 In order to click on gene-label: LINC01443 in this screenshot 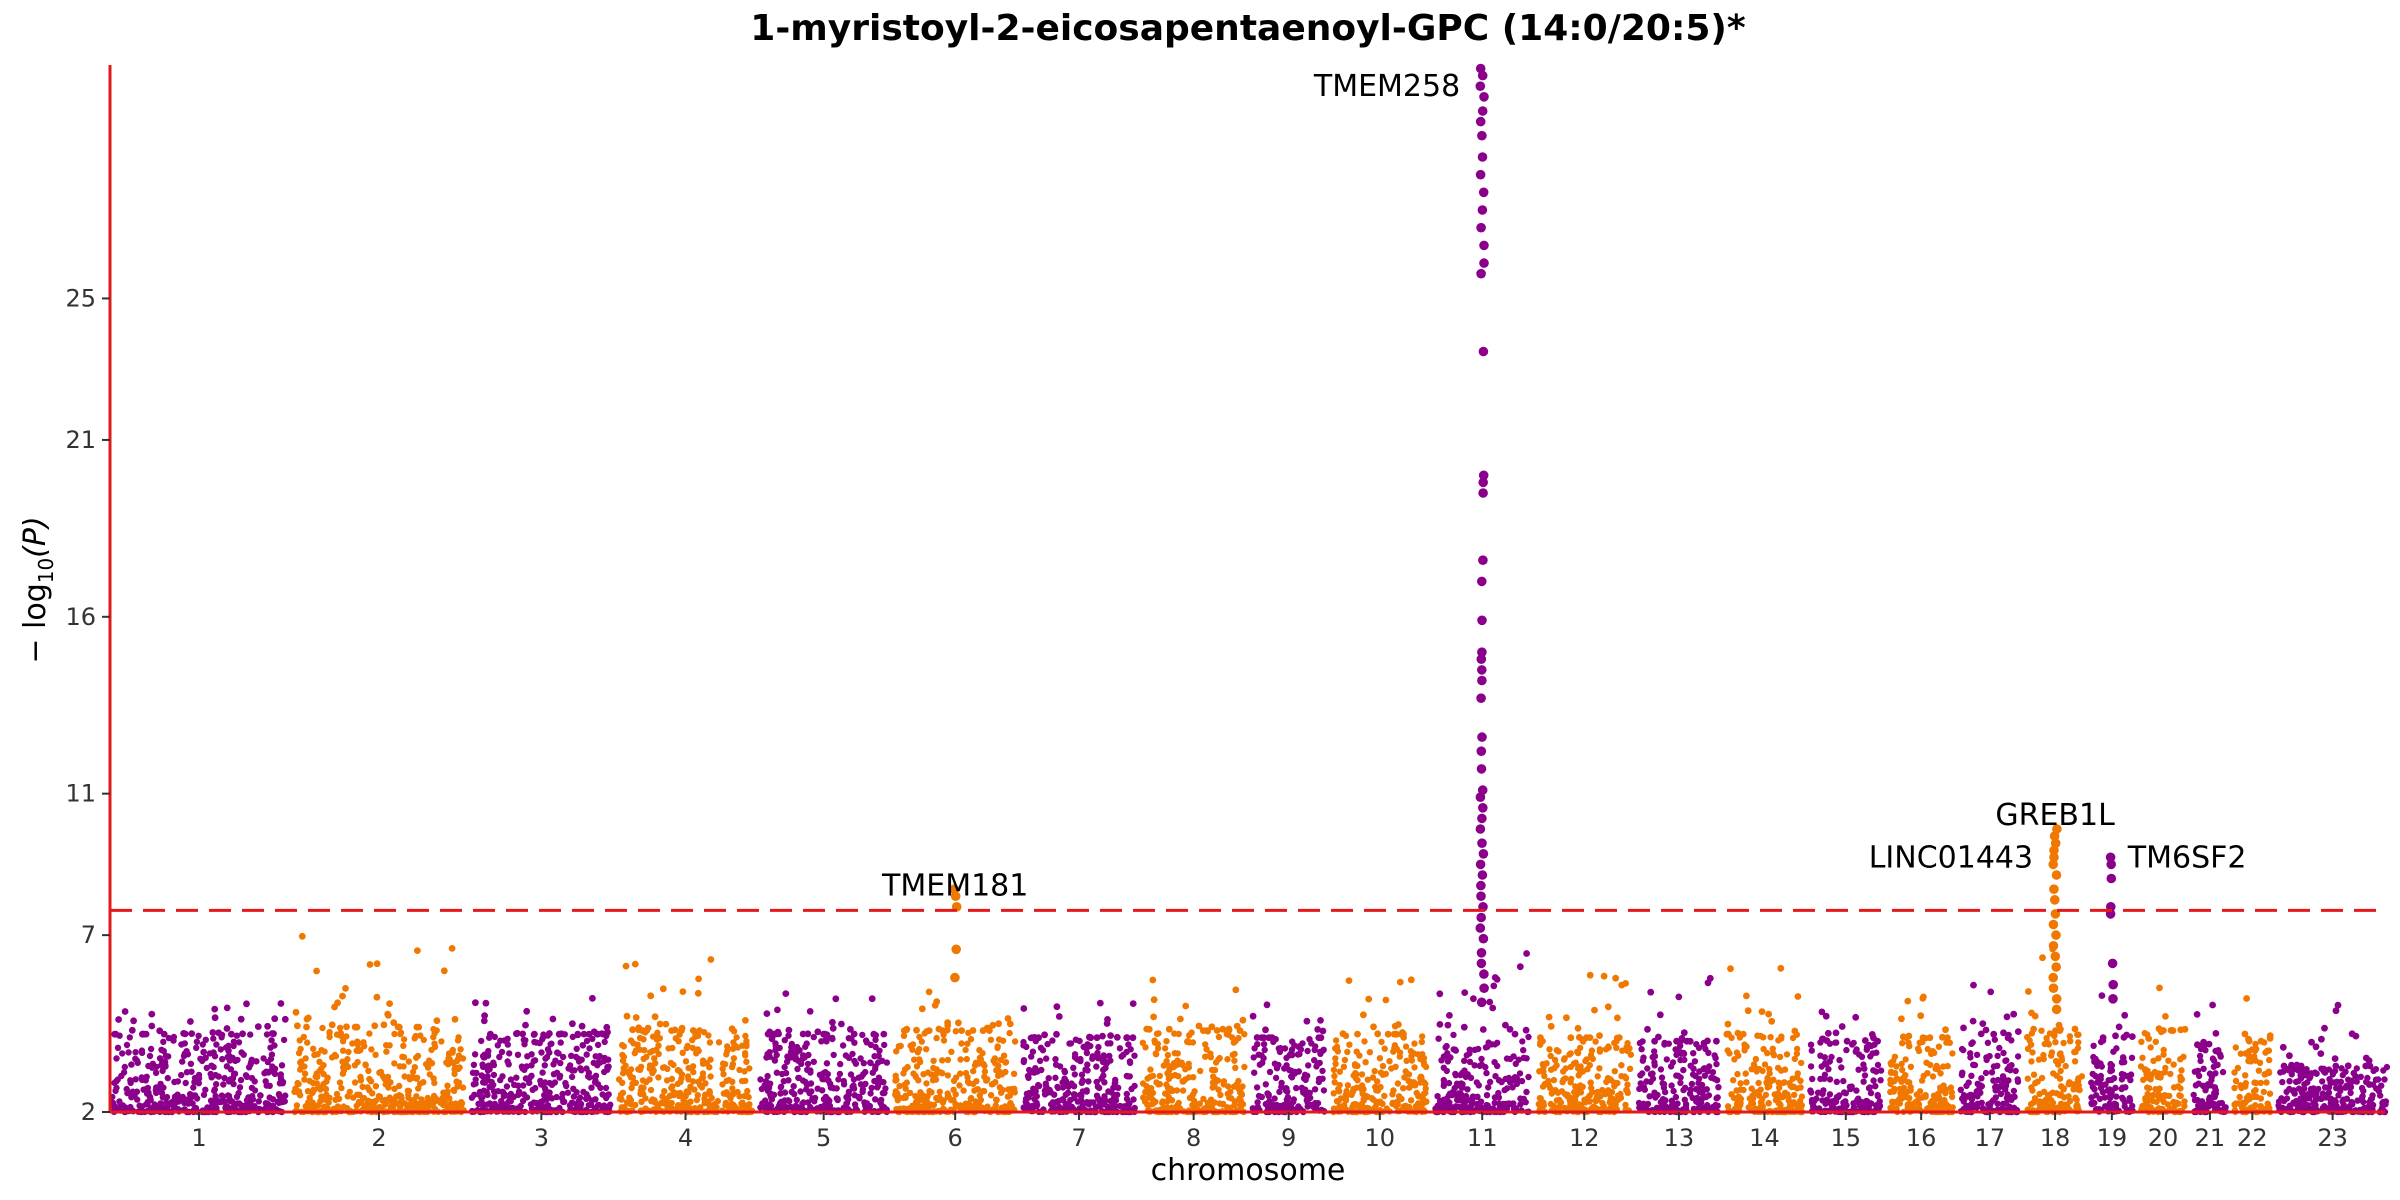, I will do `click(1951, 857)`.